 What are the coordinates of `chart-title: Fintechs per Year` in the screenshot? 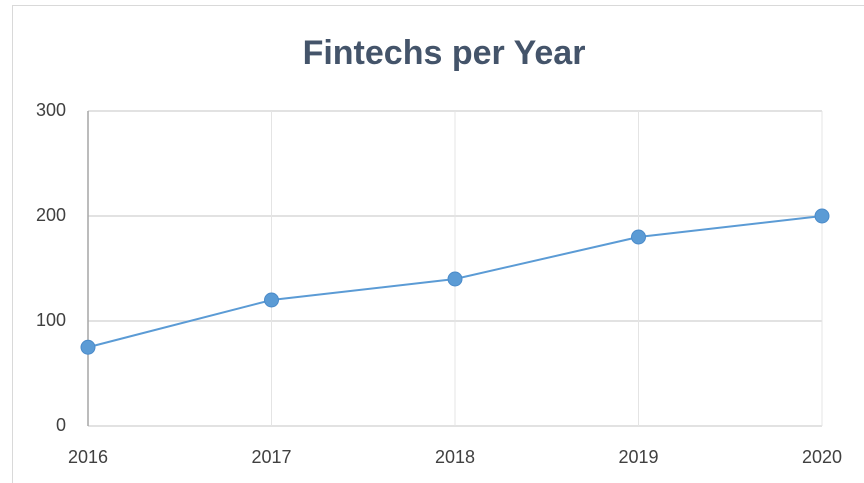 It's located at (444, 53).